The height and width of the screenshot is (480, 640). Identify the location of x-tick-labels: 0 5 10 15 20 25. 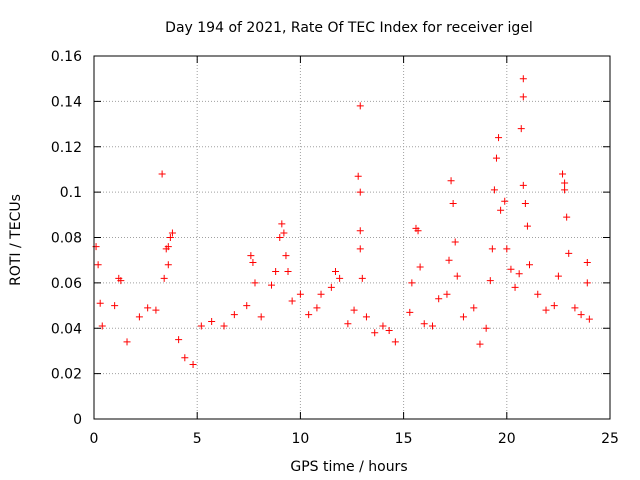
(354, 439).